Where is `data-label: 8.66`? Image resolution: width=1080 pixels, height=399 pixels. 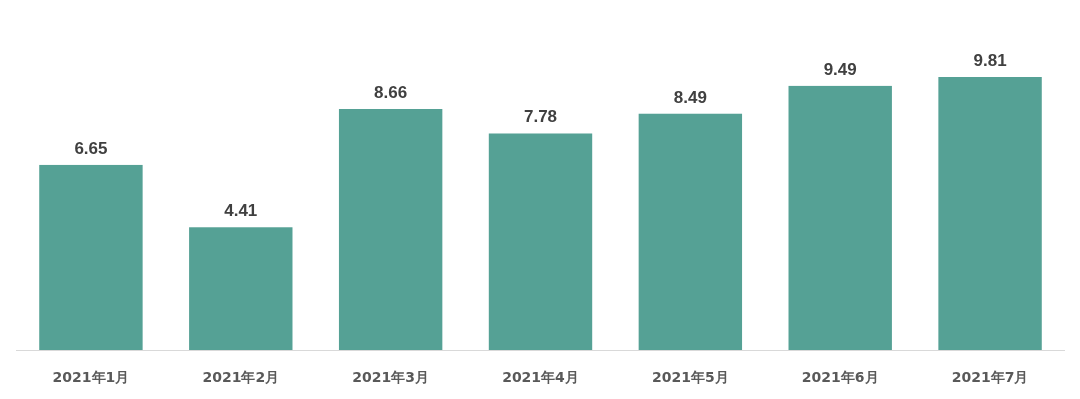
data-label: 8.66 is located at coordinates (391, 92).